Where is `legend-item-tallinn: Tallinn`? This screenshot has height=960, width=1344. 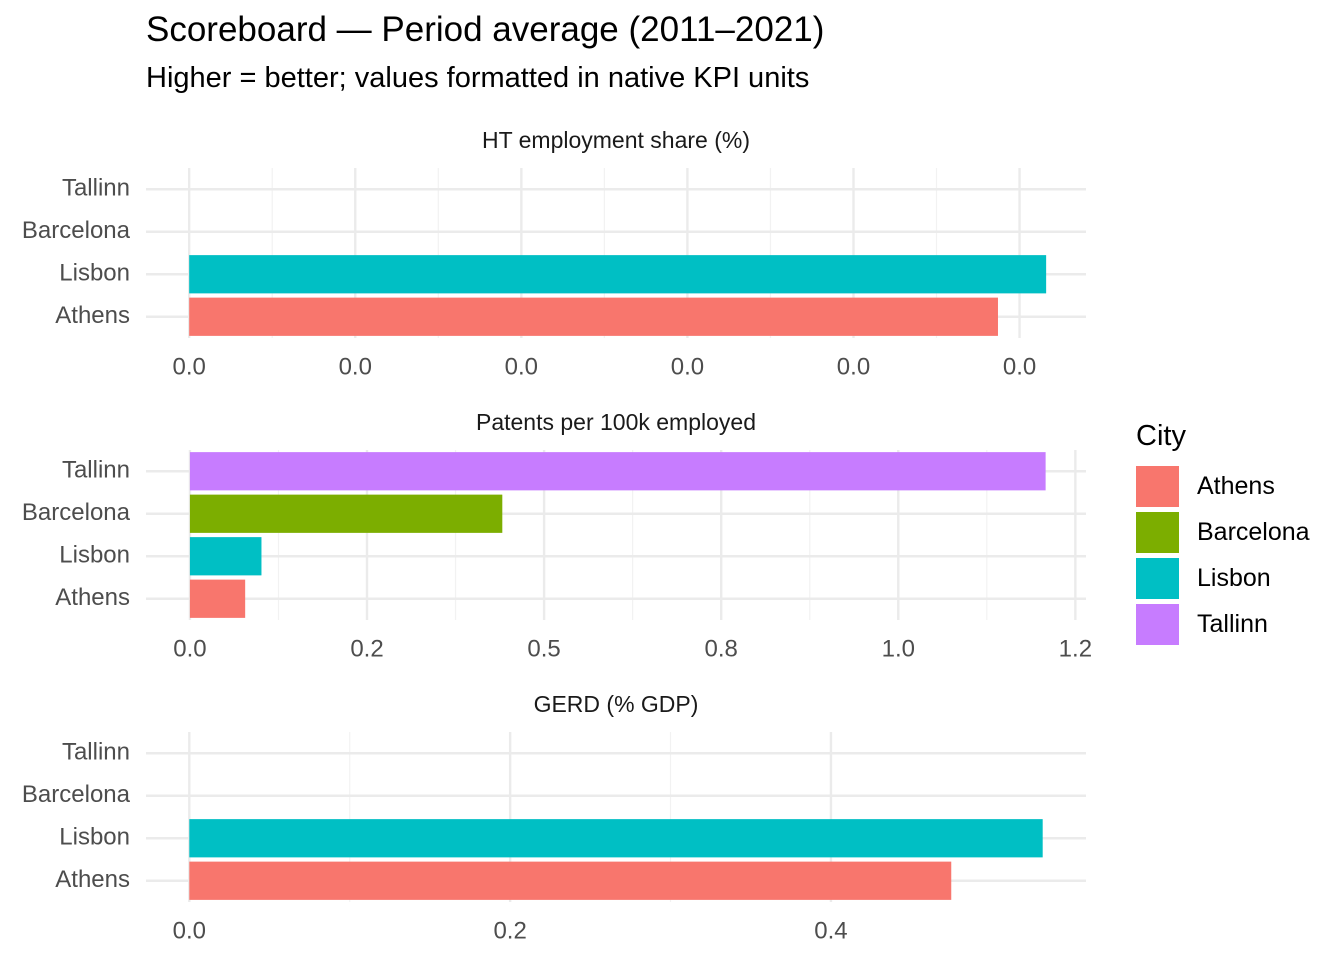
legend-item-tallinn: Tallinn is located at coordinates (1223, 624).